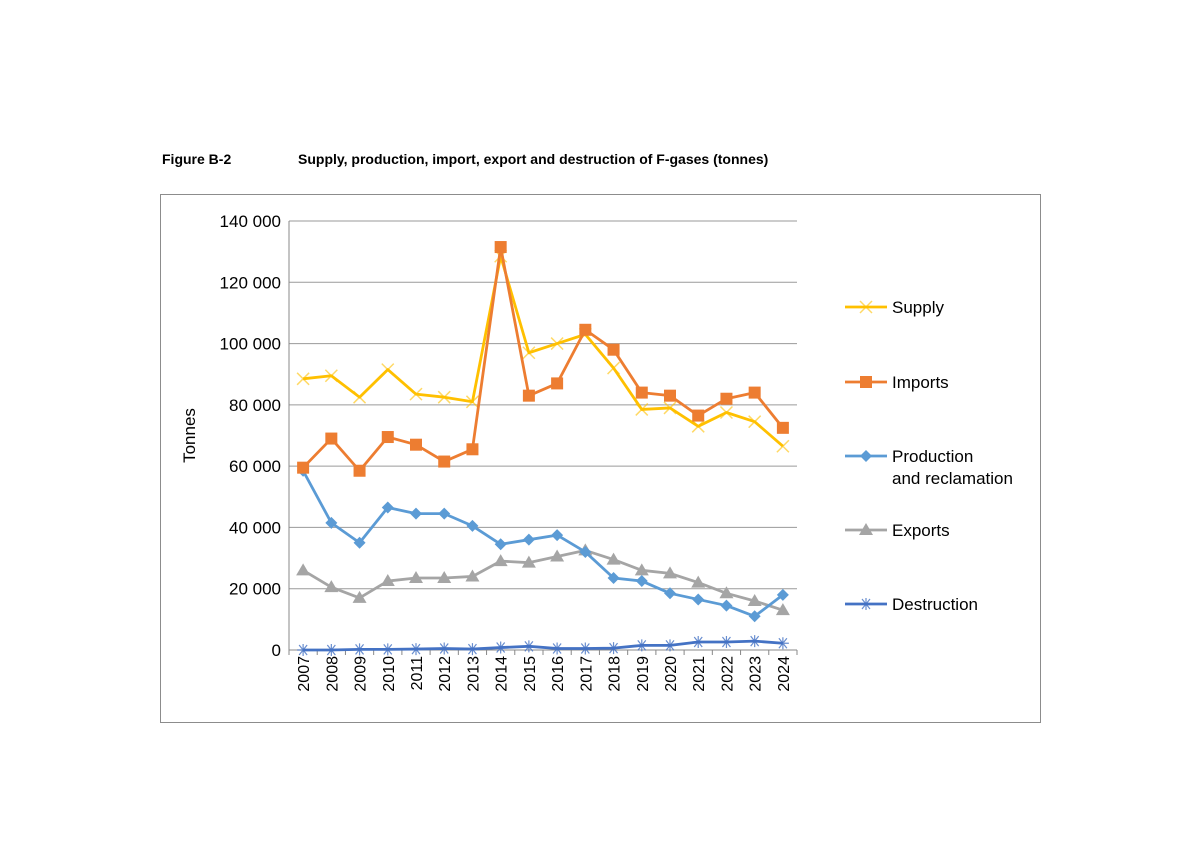 This screenshot has height=854, width=1192. I want to click on x-tick-label: 2008, so click(332, 674).